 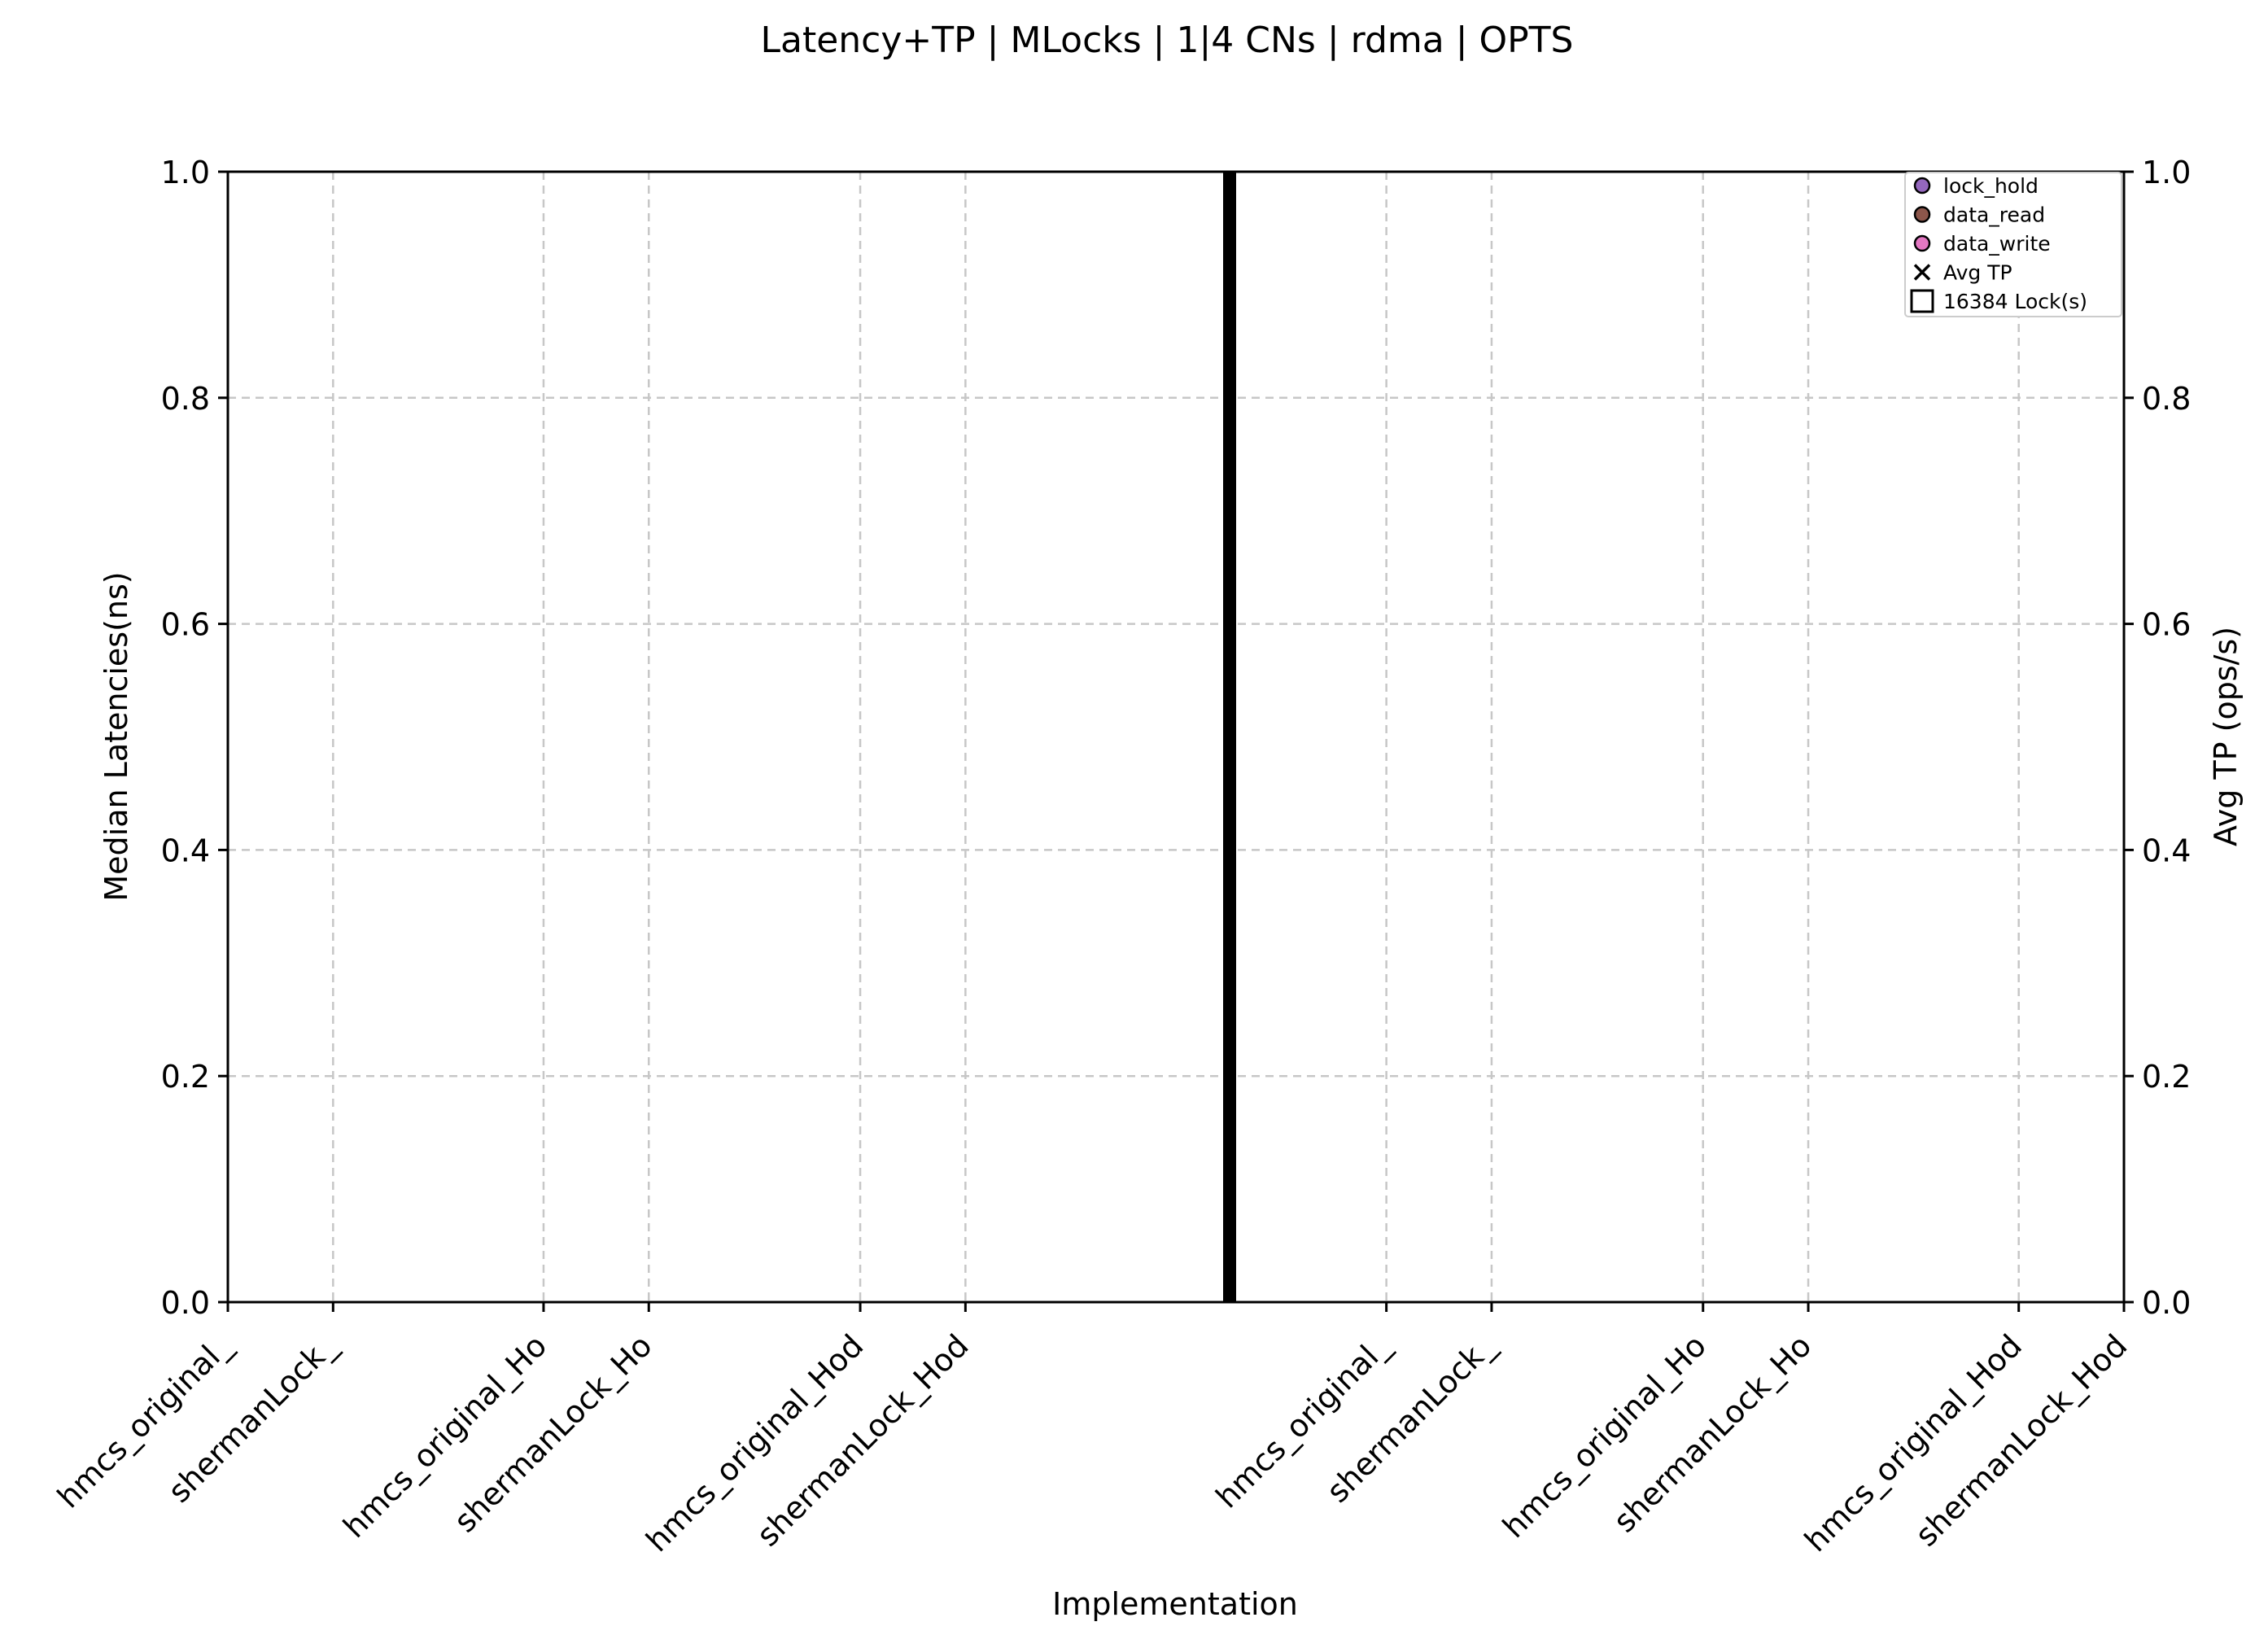 What do you see at coordinates (185, 625) in the screenshot?
I see `y-tick-label: 0.6` at bounding box center [185, 625].